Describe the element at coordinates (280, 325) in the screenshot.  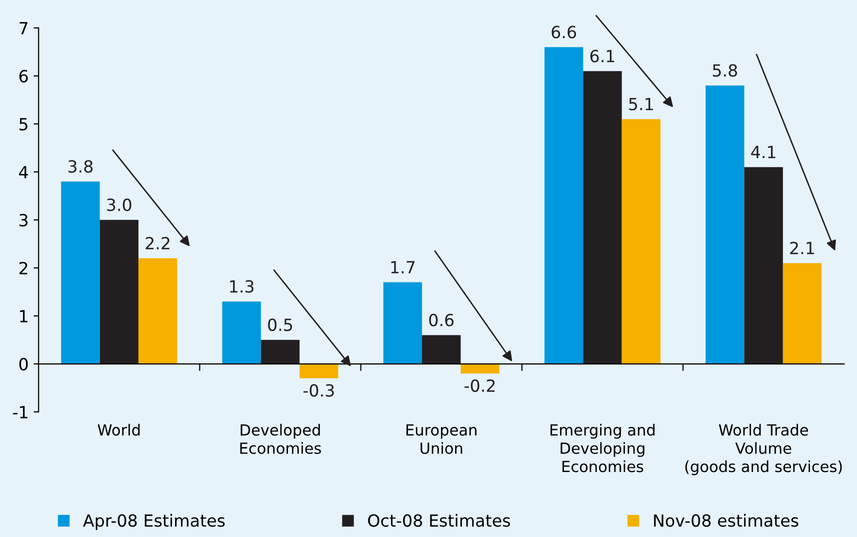
I see `data-label: 0.5` at that location.